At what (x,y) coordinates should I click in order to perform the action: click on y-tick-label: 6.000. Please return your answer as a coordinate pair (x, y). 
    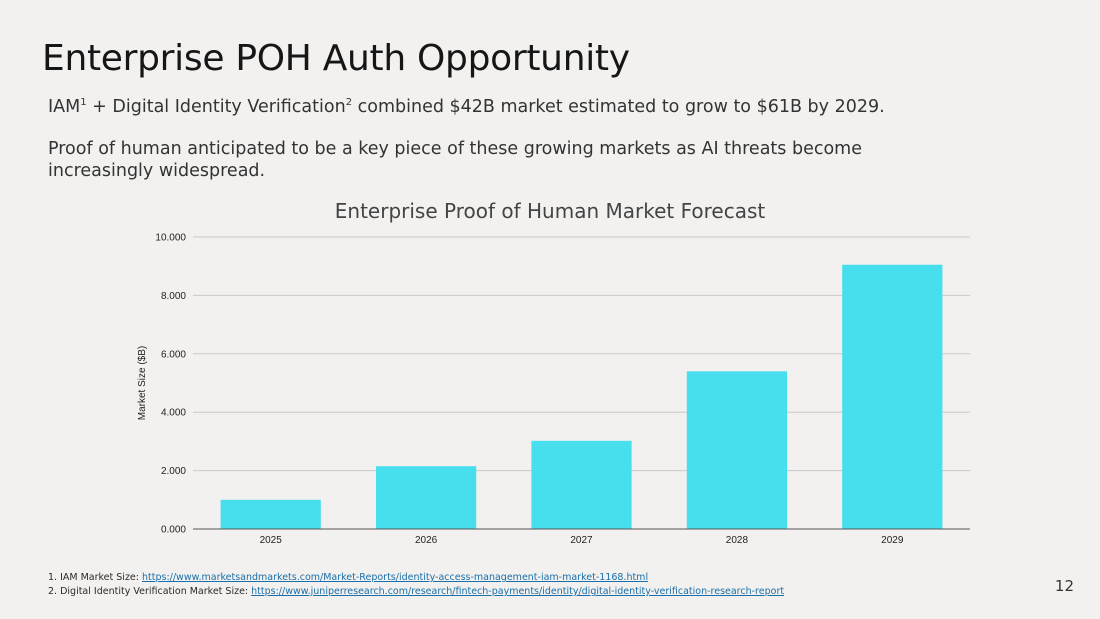
    Looking at the image, I should click on (173, 354).